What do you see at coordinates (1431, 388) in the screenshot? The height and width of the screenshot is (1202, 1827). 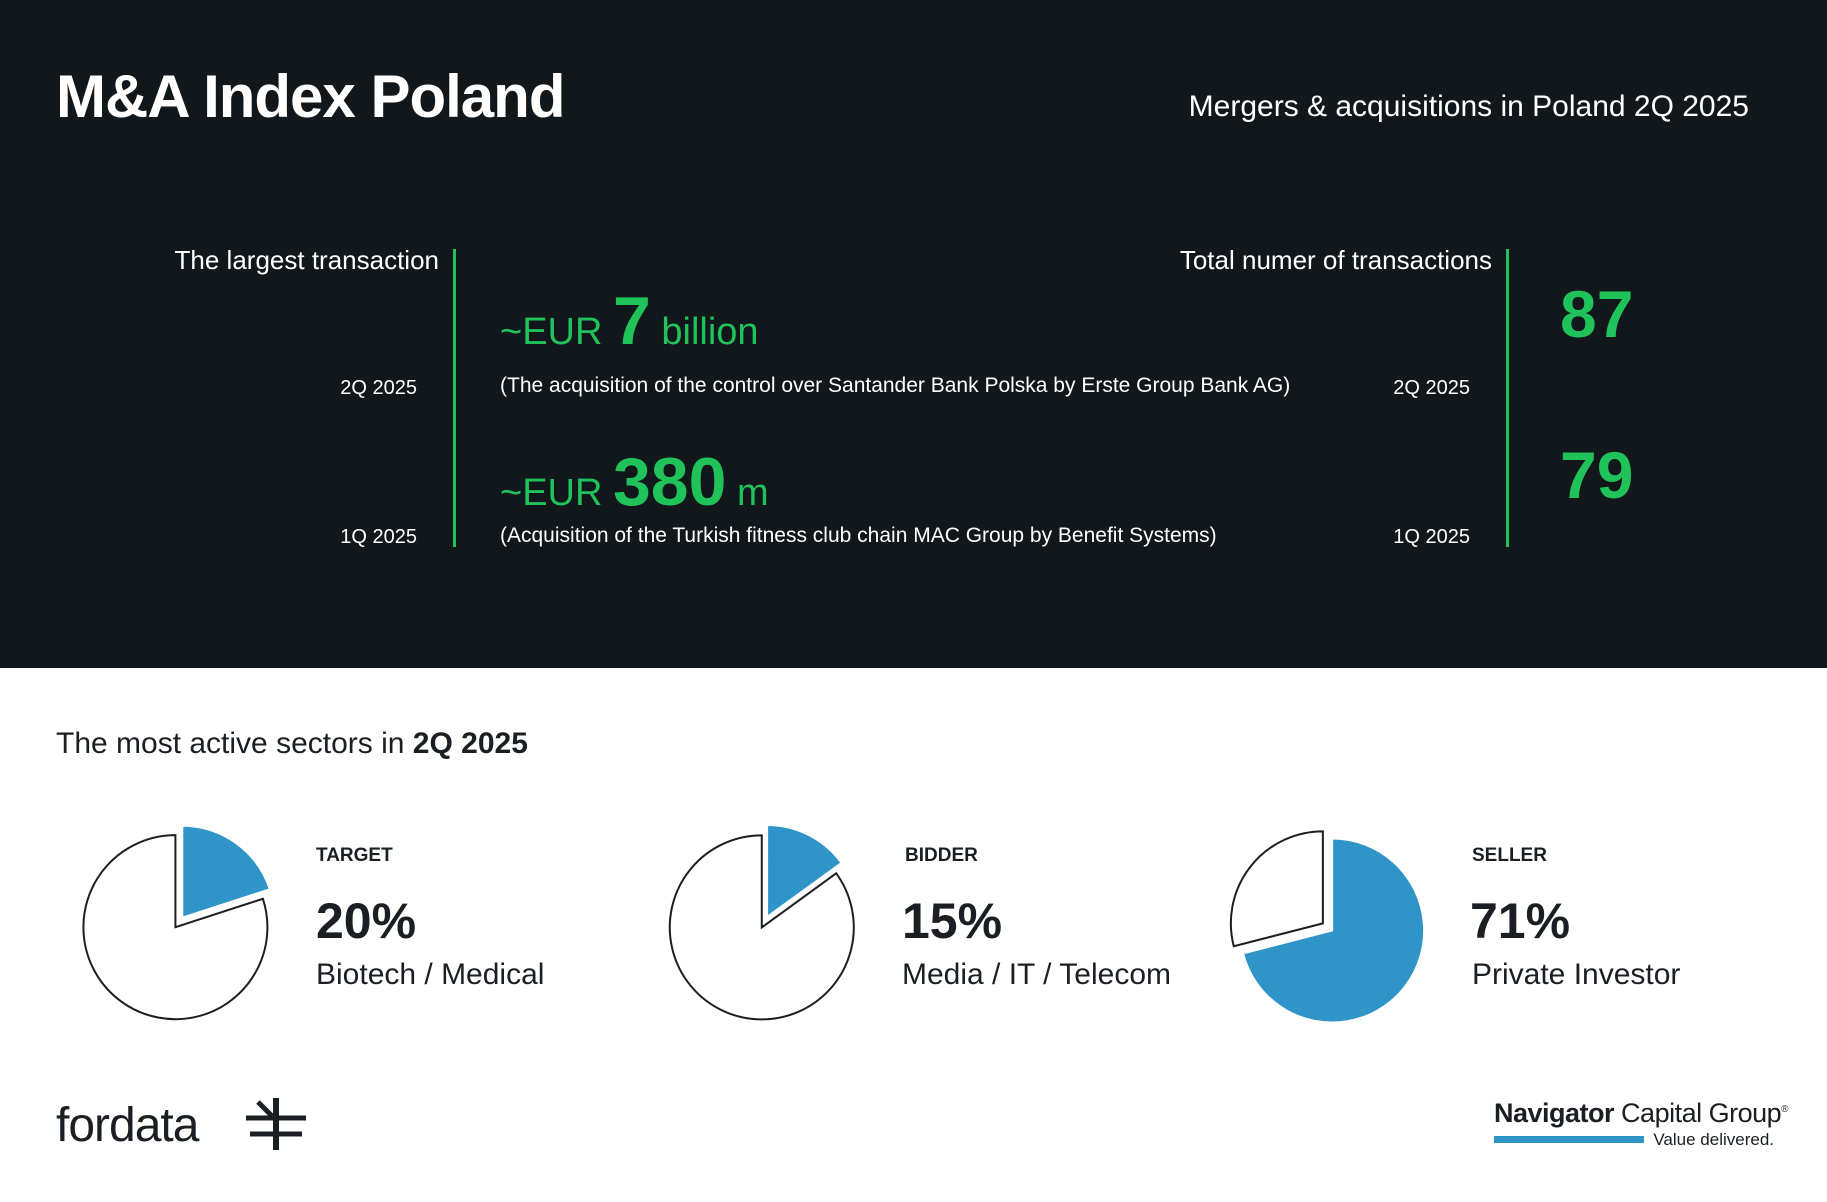 I see `total-q2-quarter: 2Q 2025` at bounding box center [1431, 388].